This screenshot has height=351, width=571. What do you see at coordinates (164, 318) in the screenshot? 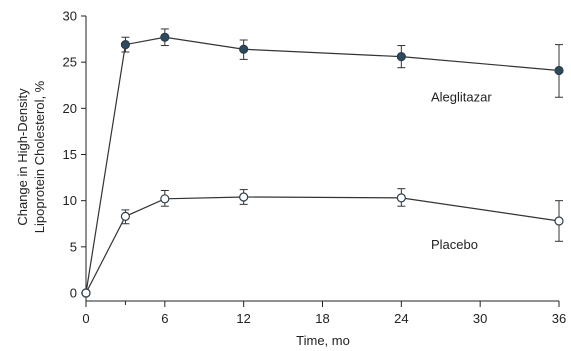
I see `x-tick-label: 6` at bounding box center [164, 318].